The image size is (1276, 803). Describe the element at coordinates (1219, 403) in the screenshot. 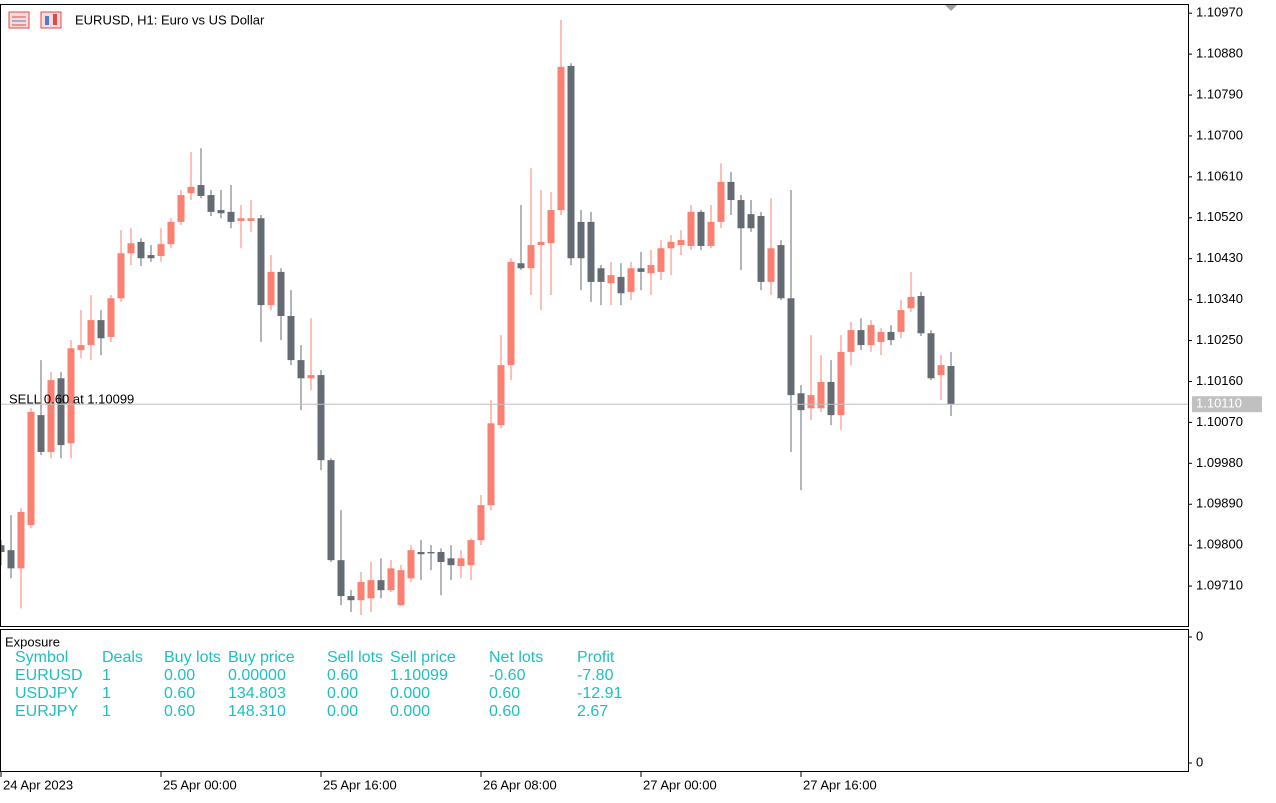

I see `bid-label: 1.10110` at that location.